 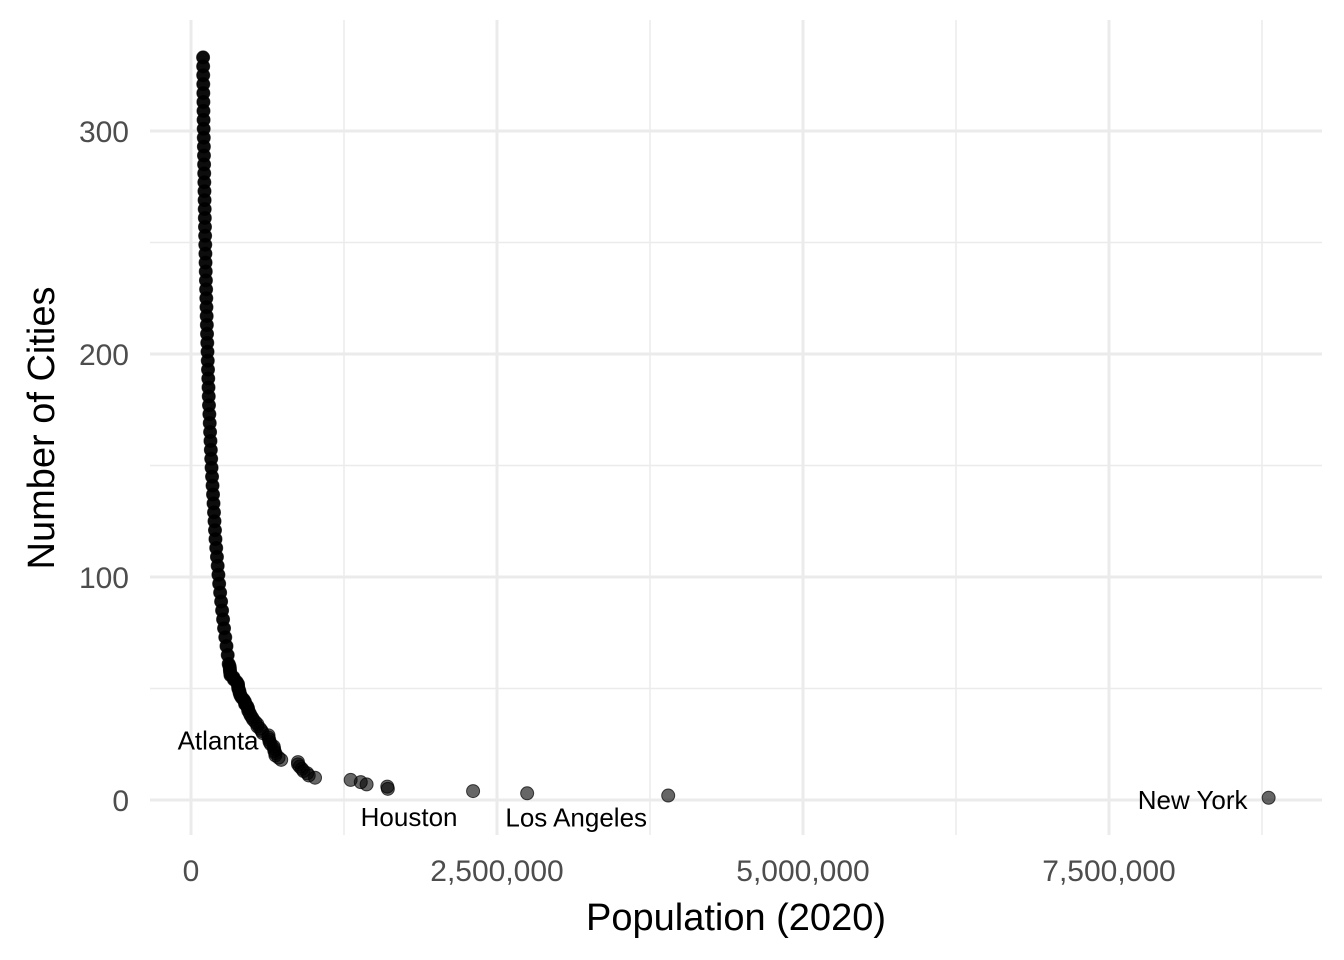 I want to click on y-axis-ticks: 0 100 200 300, so click(x=104, y=467).